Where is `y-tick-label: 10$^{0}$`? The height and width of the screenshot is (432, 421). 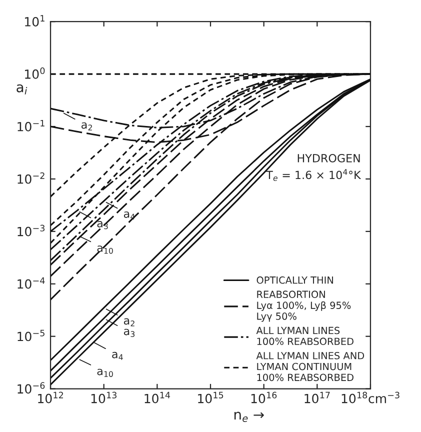 y-tick-label: 10$^{0}$ is located at coordinates (35, 73).